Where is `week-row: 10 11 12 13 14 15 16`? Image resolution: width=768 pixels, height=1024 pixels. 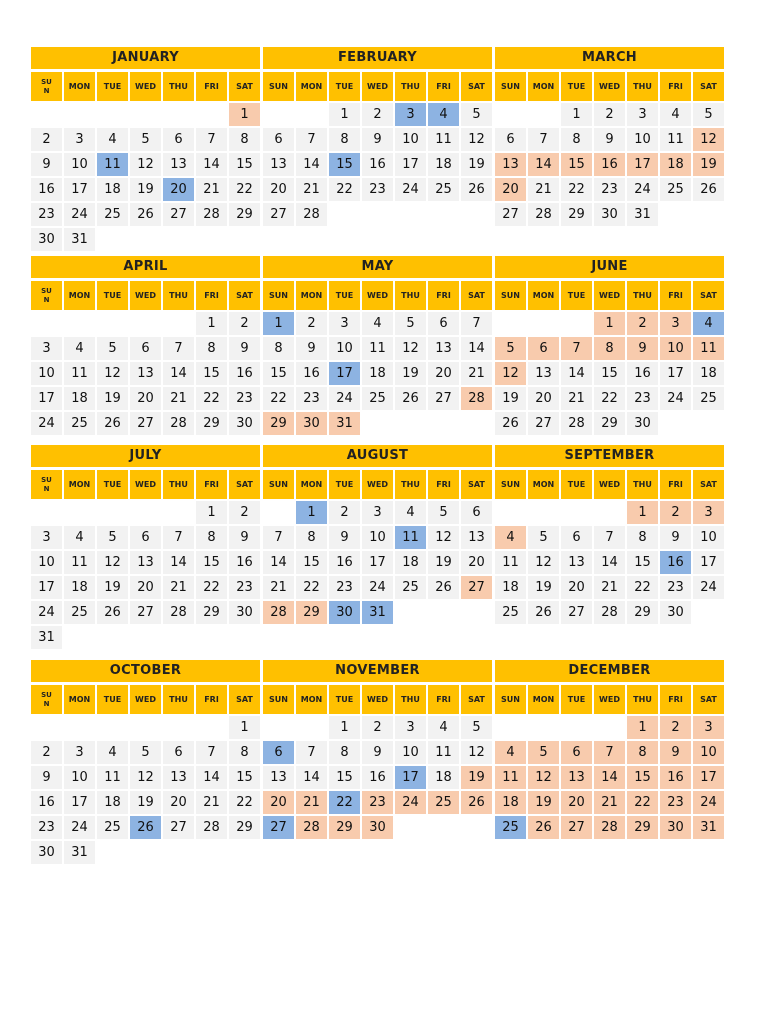
week-row: 10 11 12 13 14 15 16 is located at coordinates (145, 373).